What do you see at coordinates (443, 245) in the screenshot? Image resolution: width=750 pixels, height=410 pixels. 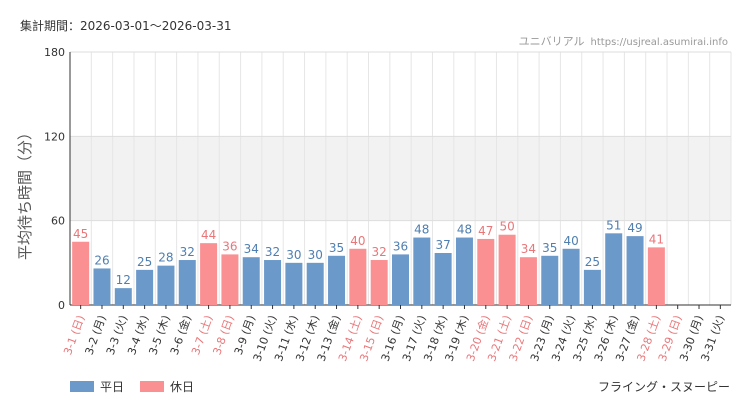 I see `data-label: 37` at bounding box center [443, 245].